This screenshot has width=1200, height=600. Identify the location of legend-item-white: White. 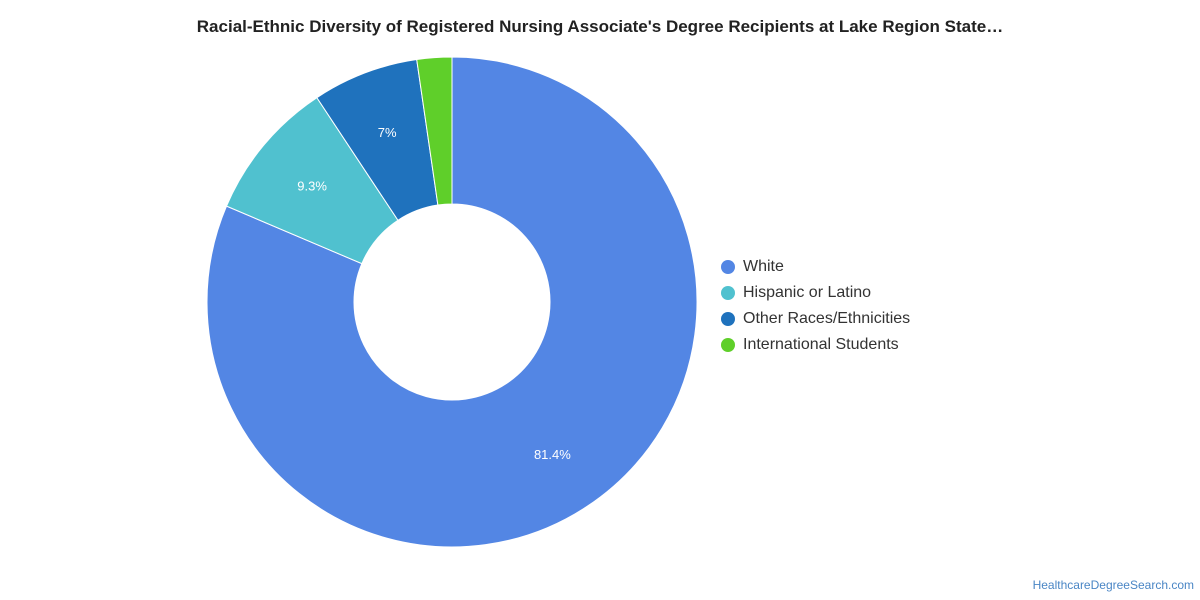
(815, 267).